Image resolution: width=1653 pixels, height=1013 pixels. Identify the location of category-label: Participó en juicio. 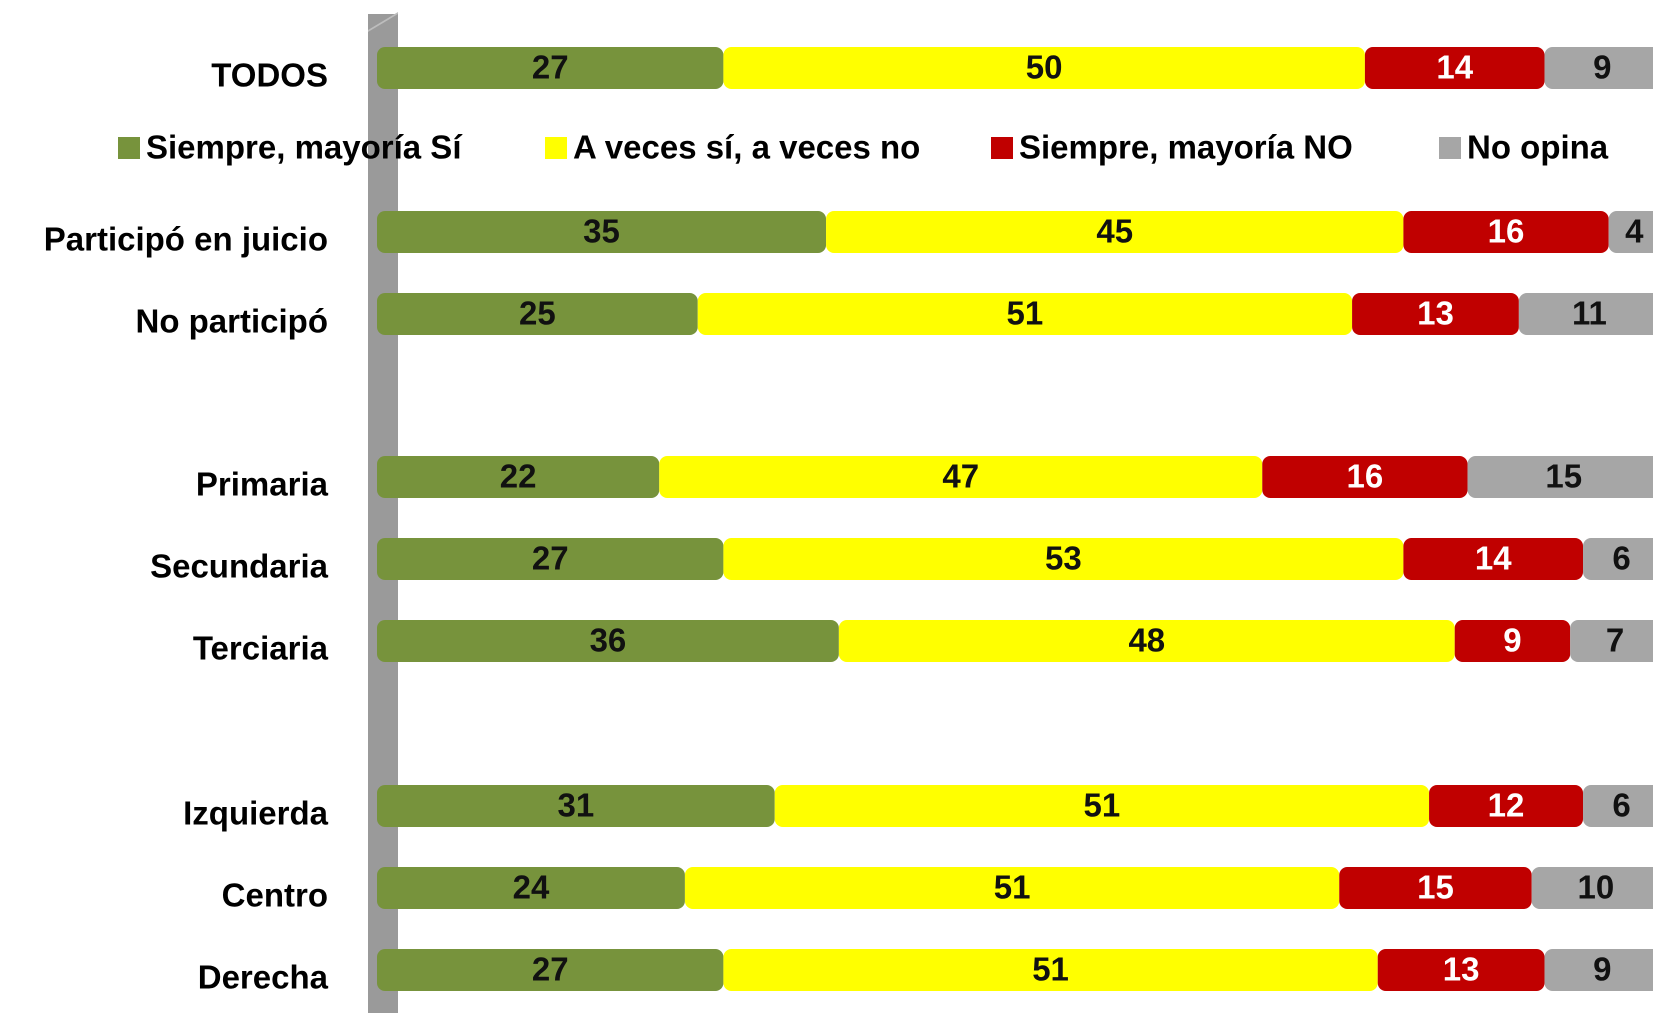
(186, 239).